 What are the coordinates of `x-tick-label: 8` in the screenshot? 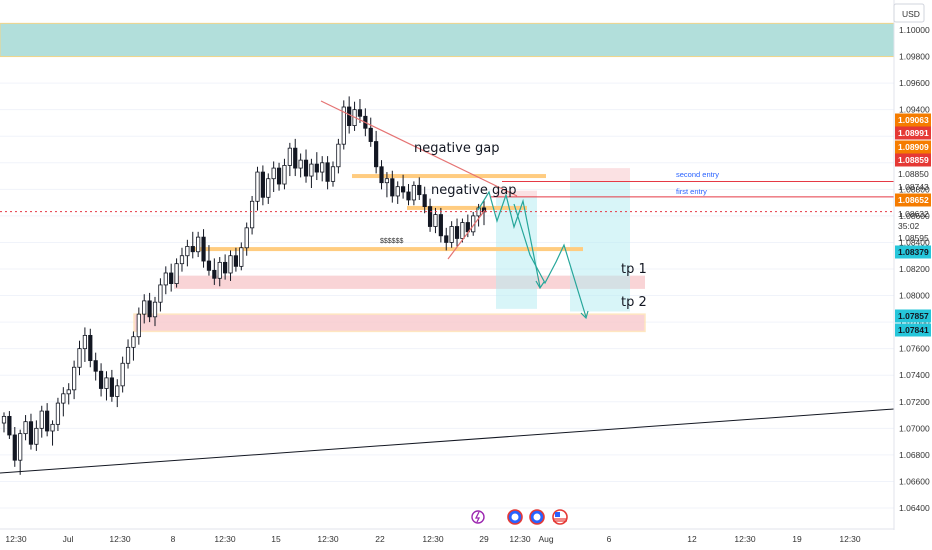 It's located at (173, 539).